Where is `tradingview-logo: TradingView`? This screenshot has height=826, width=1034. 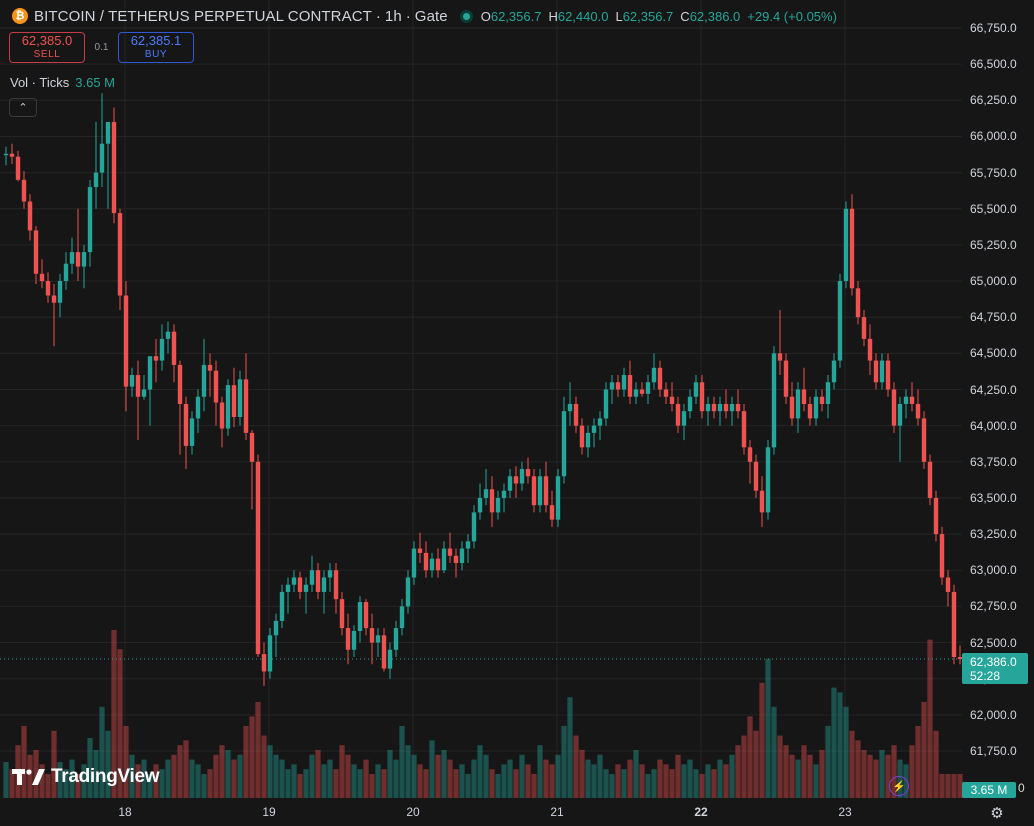 tradingview-logo: TradingView is located at coordinates (86, 777).